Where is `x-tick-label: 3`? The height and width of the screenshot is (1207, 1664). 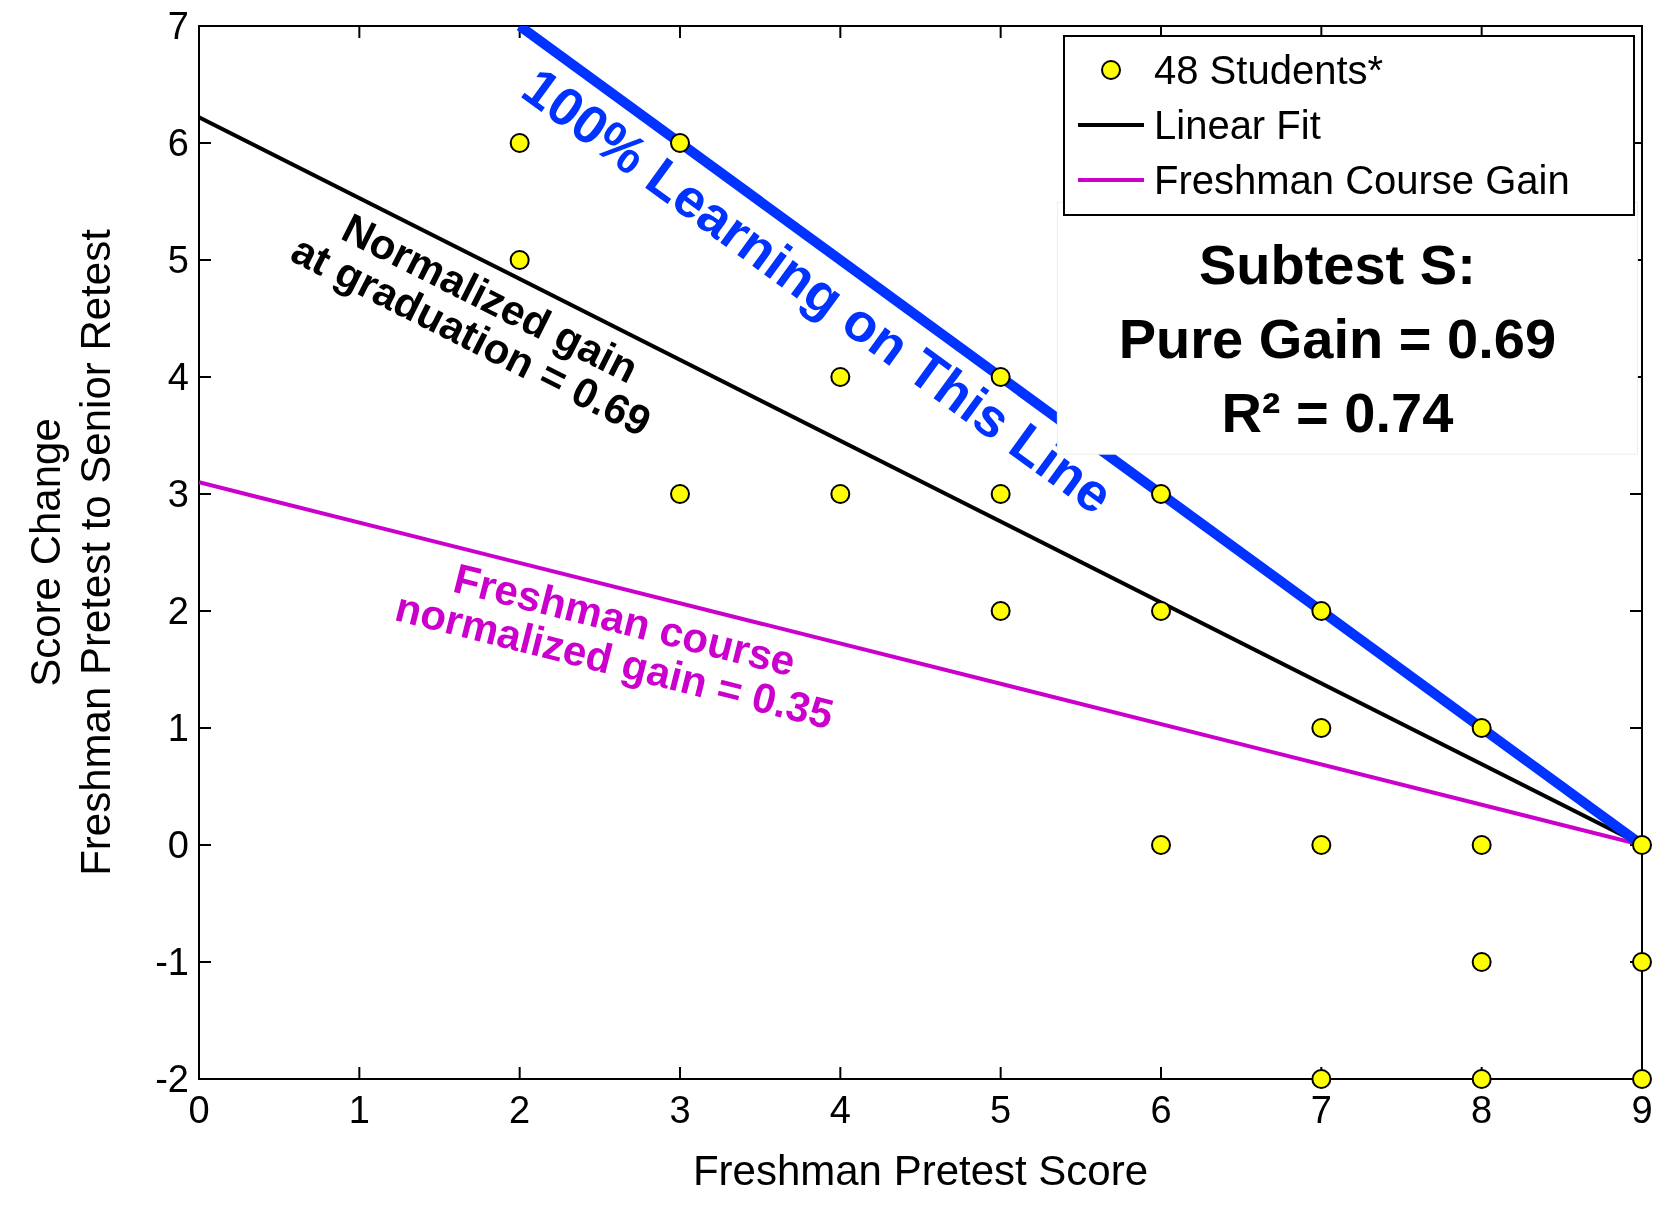
x-tick-label: 3 is located at coordinates (680, 1110).